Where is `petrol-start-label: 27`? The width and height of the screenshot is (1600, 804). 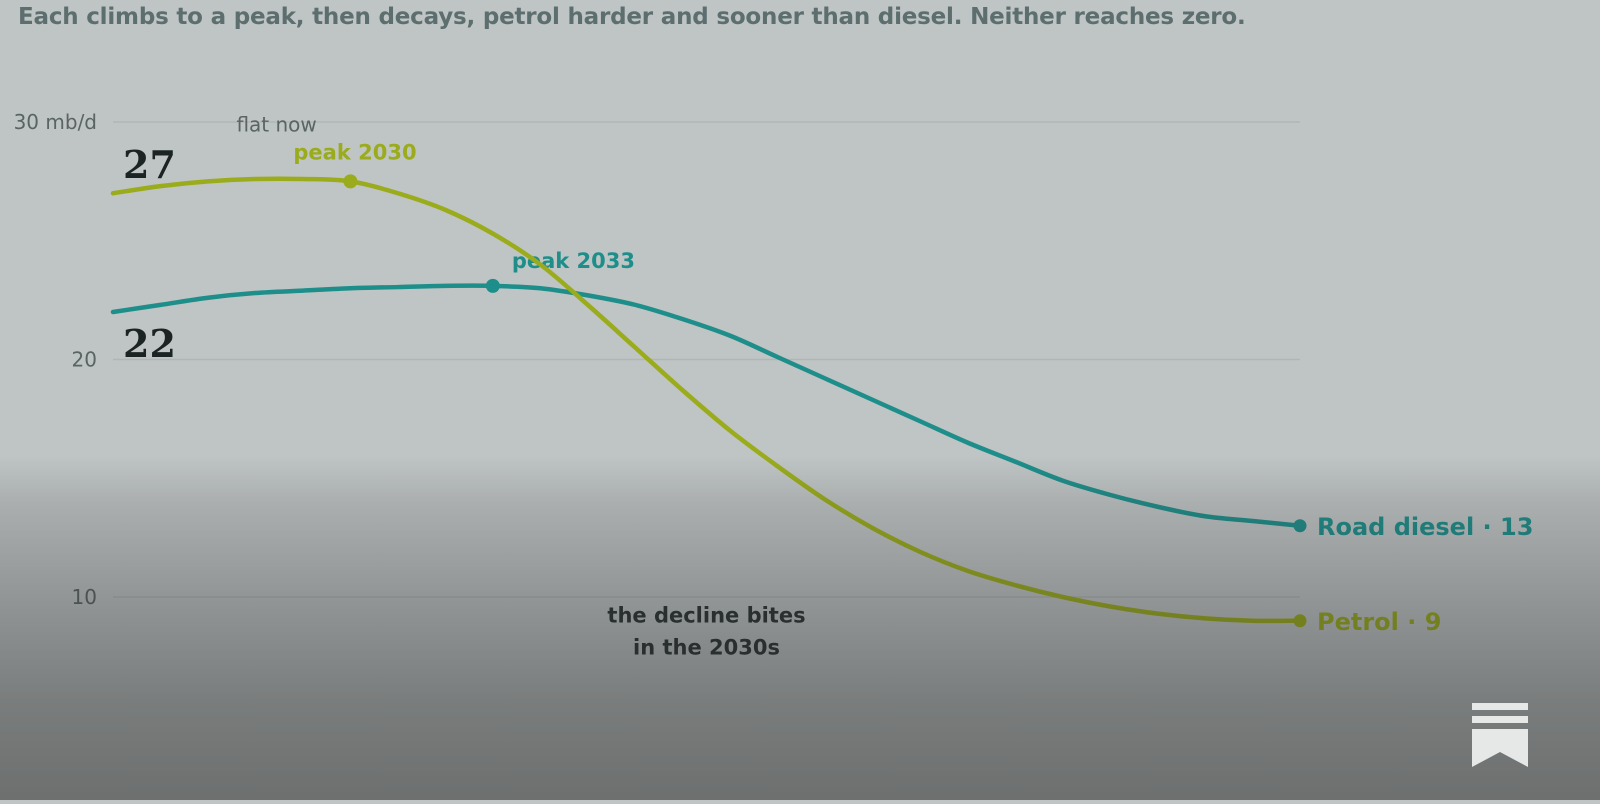 petrol-start-label: 27 is located at coordinates (149, 164).